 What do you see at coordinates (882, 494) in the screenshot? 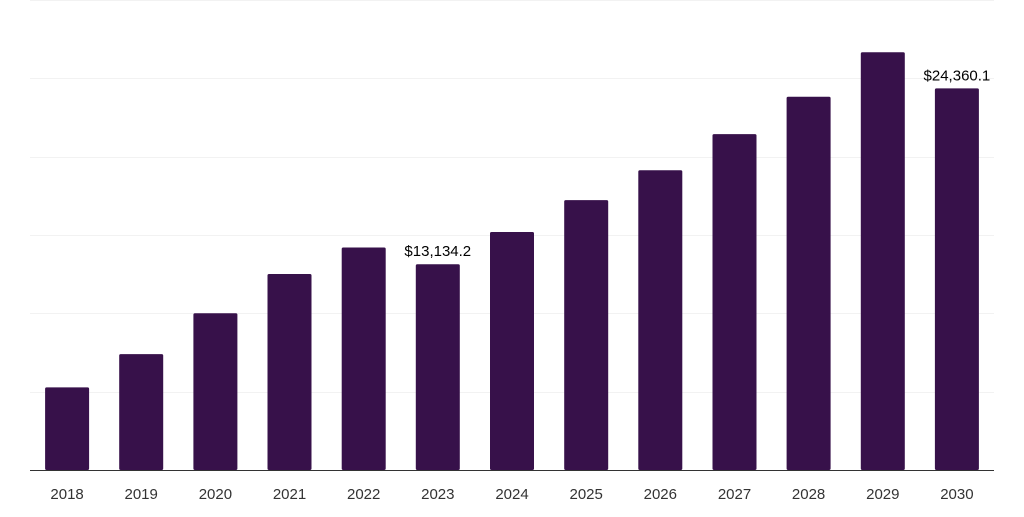
I see `x-tick-label: 2029` at bounding box center [882, 494].